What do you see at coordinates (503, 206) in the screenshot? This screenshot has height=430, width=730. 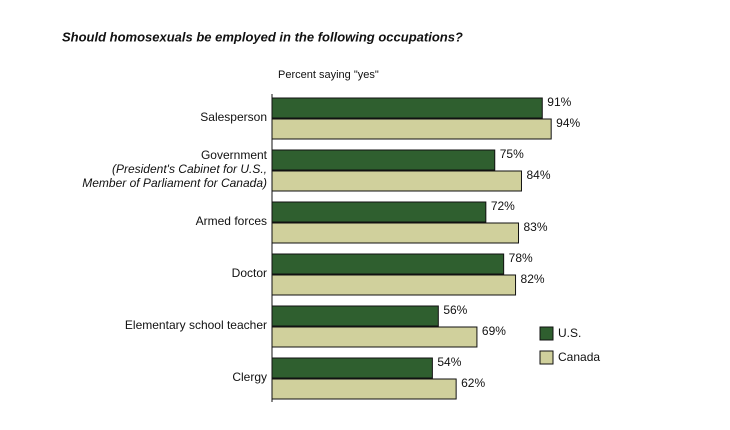 I see `value-label: 72%` at bounding box center [503, 206].